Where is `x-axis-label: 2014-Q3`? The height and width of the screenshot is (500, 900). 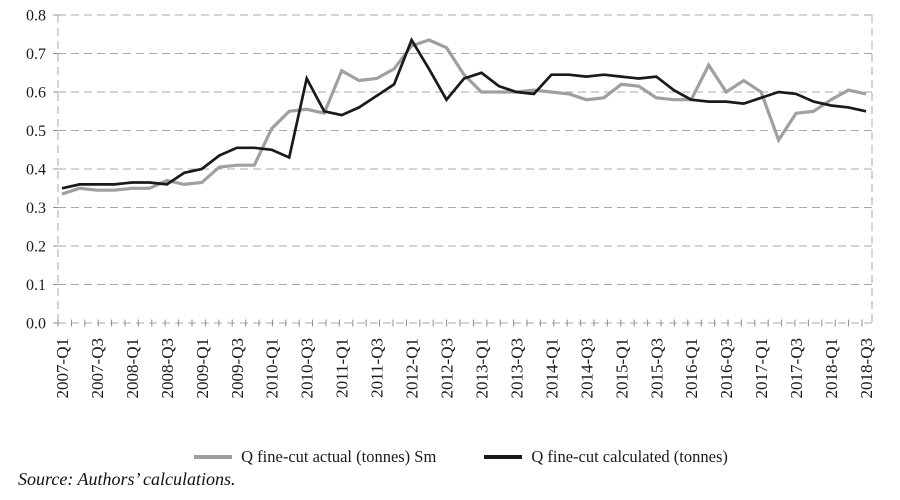 x-axis-label: 2014-Q3 is located at coordinates (586, 368).